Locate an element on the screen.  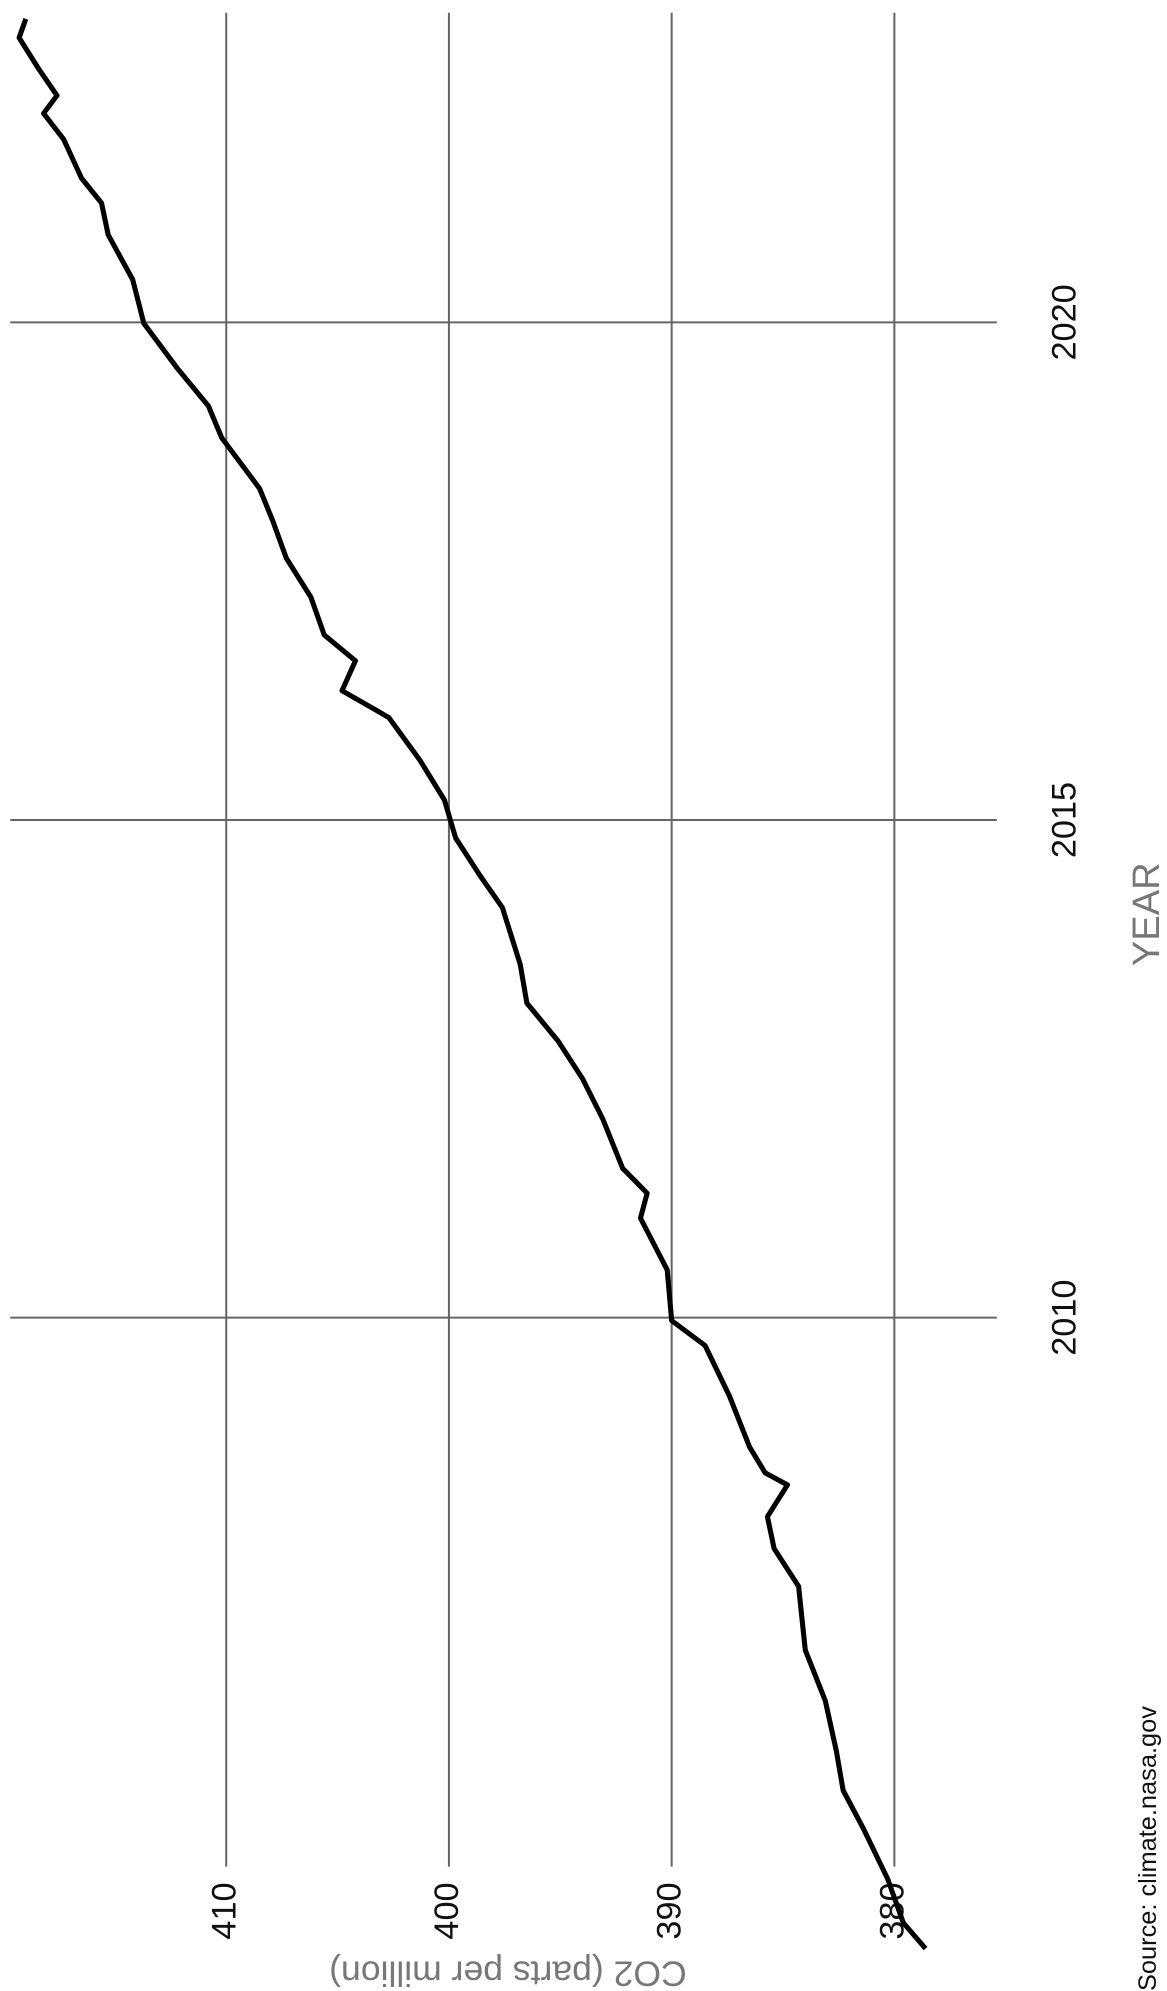
source: Source: climate.nasa.gov is located at coordinates (1148, 1848).